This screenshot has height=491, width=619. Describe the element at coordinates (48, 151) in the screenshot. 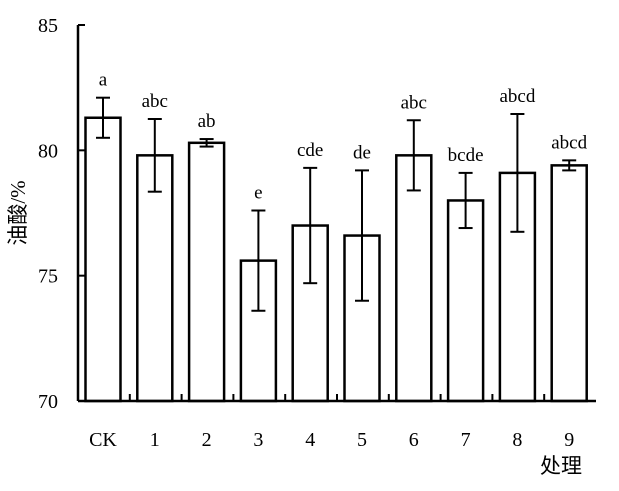

I see `y-tick-label: 80` at that location.